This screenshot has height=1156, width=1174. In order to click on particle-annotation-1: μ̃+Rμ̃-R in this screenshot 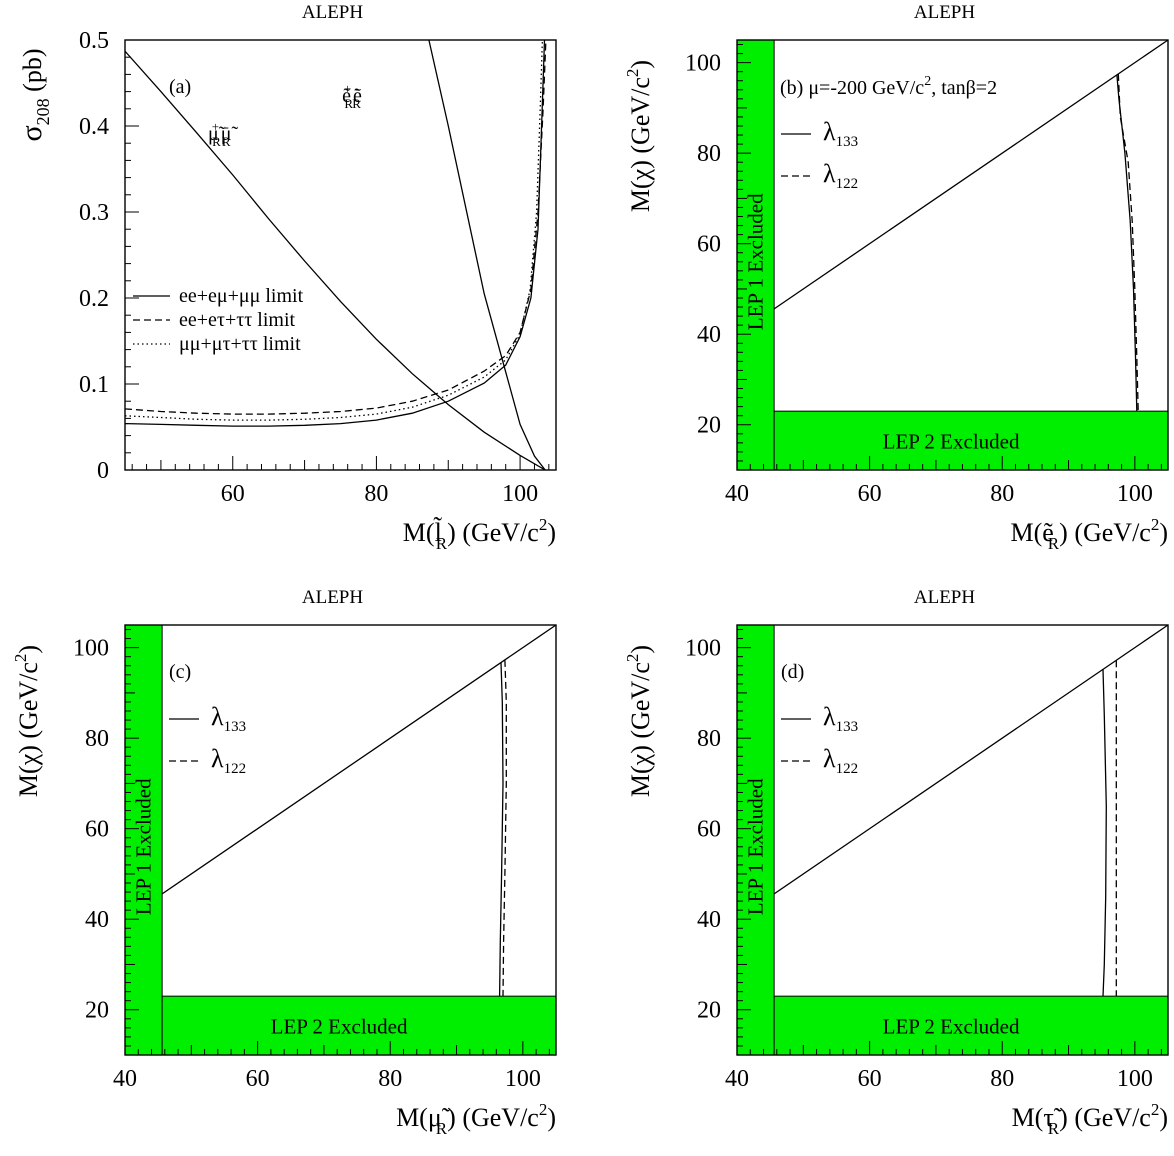, I will do `click(223, 134)`.